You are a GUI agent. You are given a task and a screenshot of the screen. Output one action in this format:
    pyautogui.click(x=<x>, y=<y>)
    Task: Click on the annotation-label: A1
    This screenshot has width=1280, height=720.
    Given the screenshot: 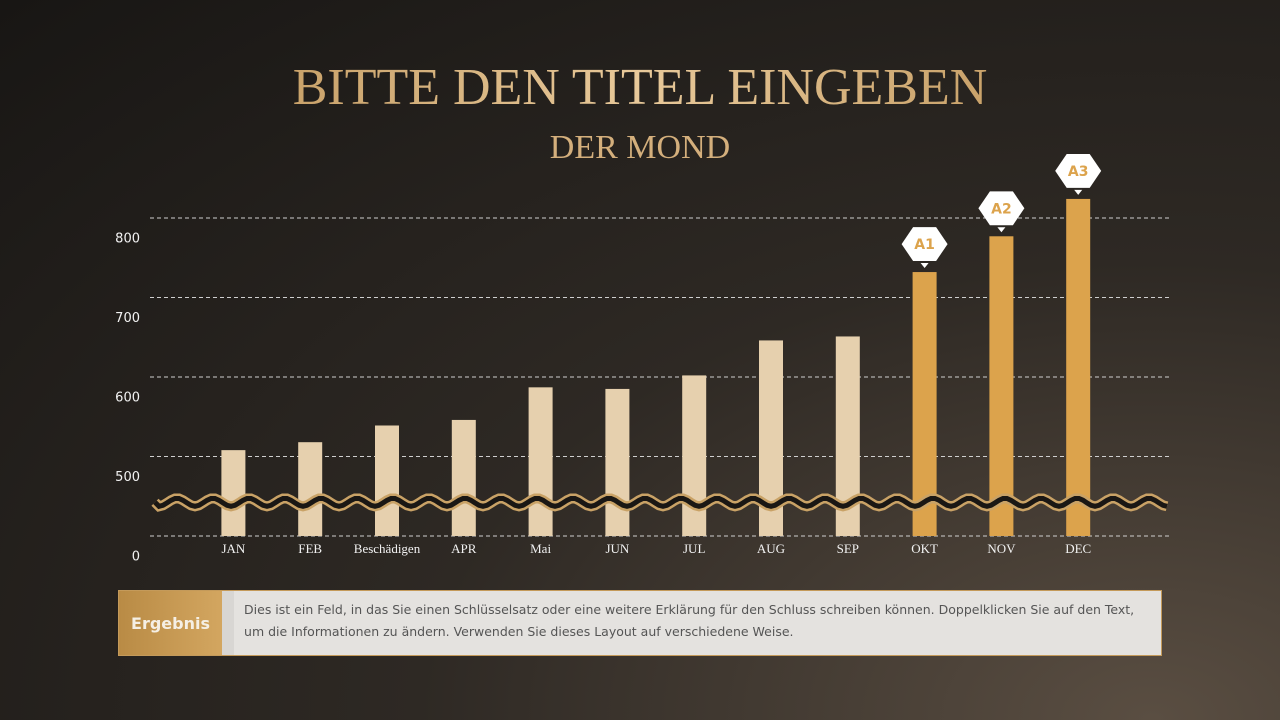 What is the action you would take?
    pyautogui.click(x=924, y=245)
    